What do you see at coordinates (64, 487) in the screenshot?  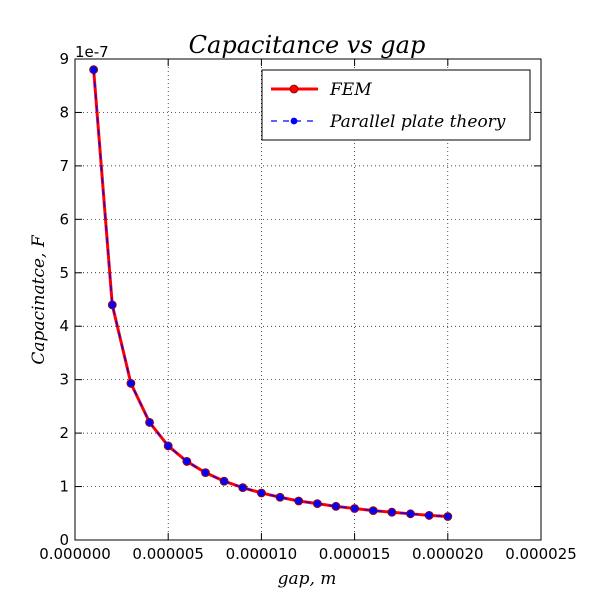 I see `y-tick-label: 1` at bounding box center [64, 487].